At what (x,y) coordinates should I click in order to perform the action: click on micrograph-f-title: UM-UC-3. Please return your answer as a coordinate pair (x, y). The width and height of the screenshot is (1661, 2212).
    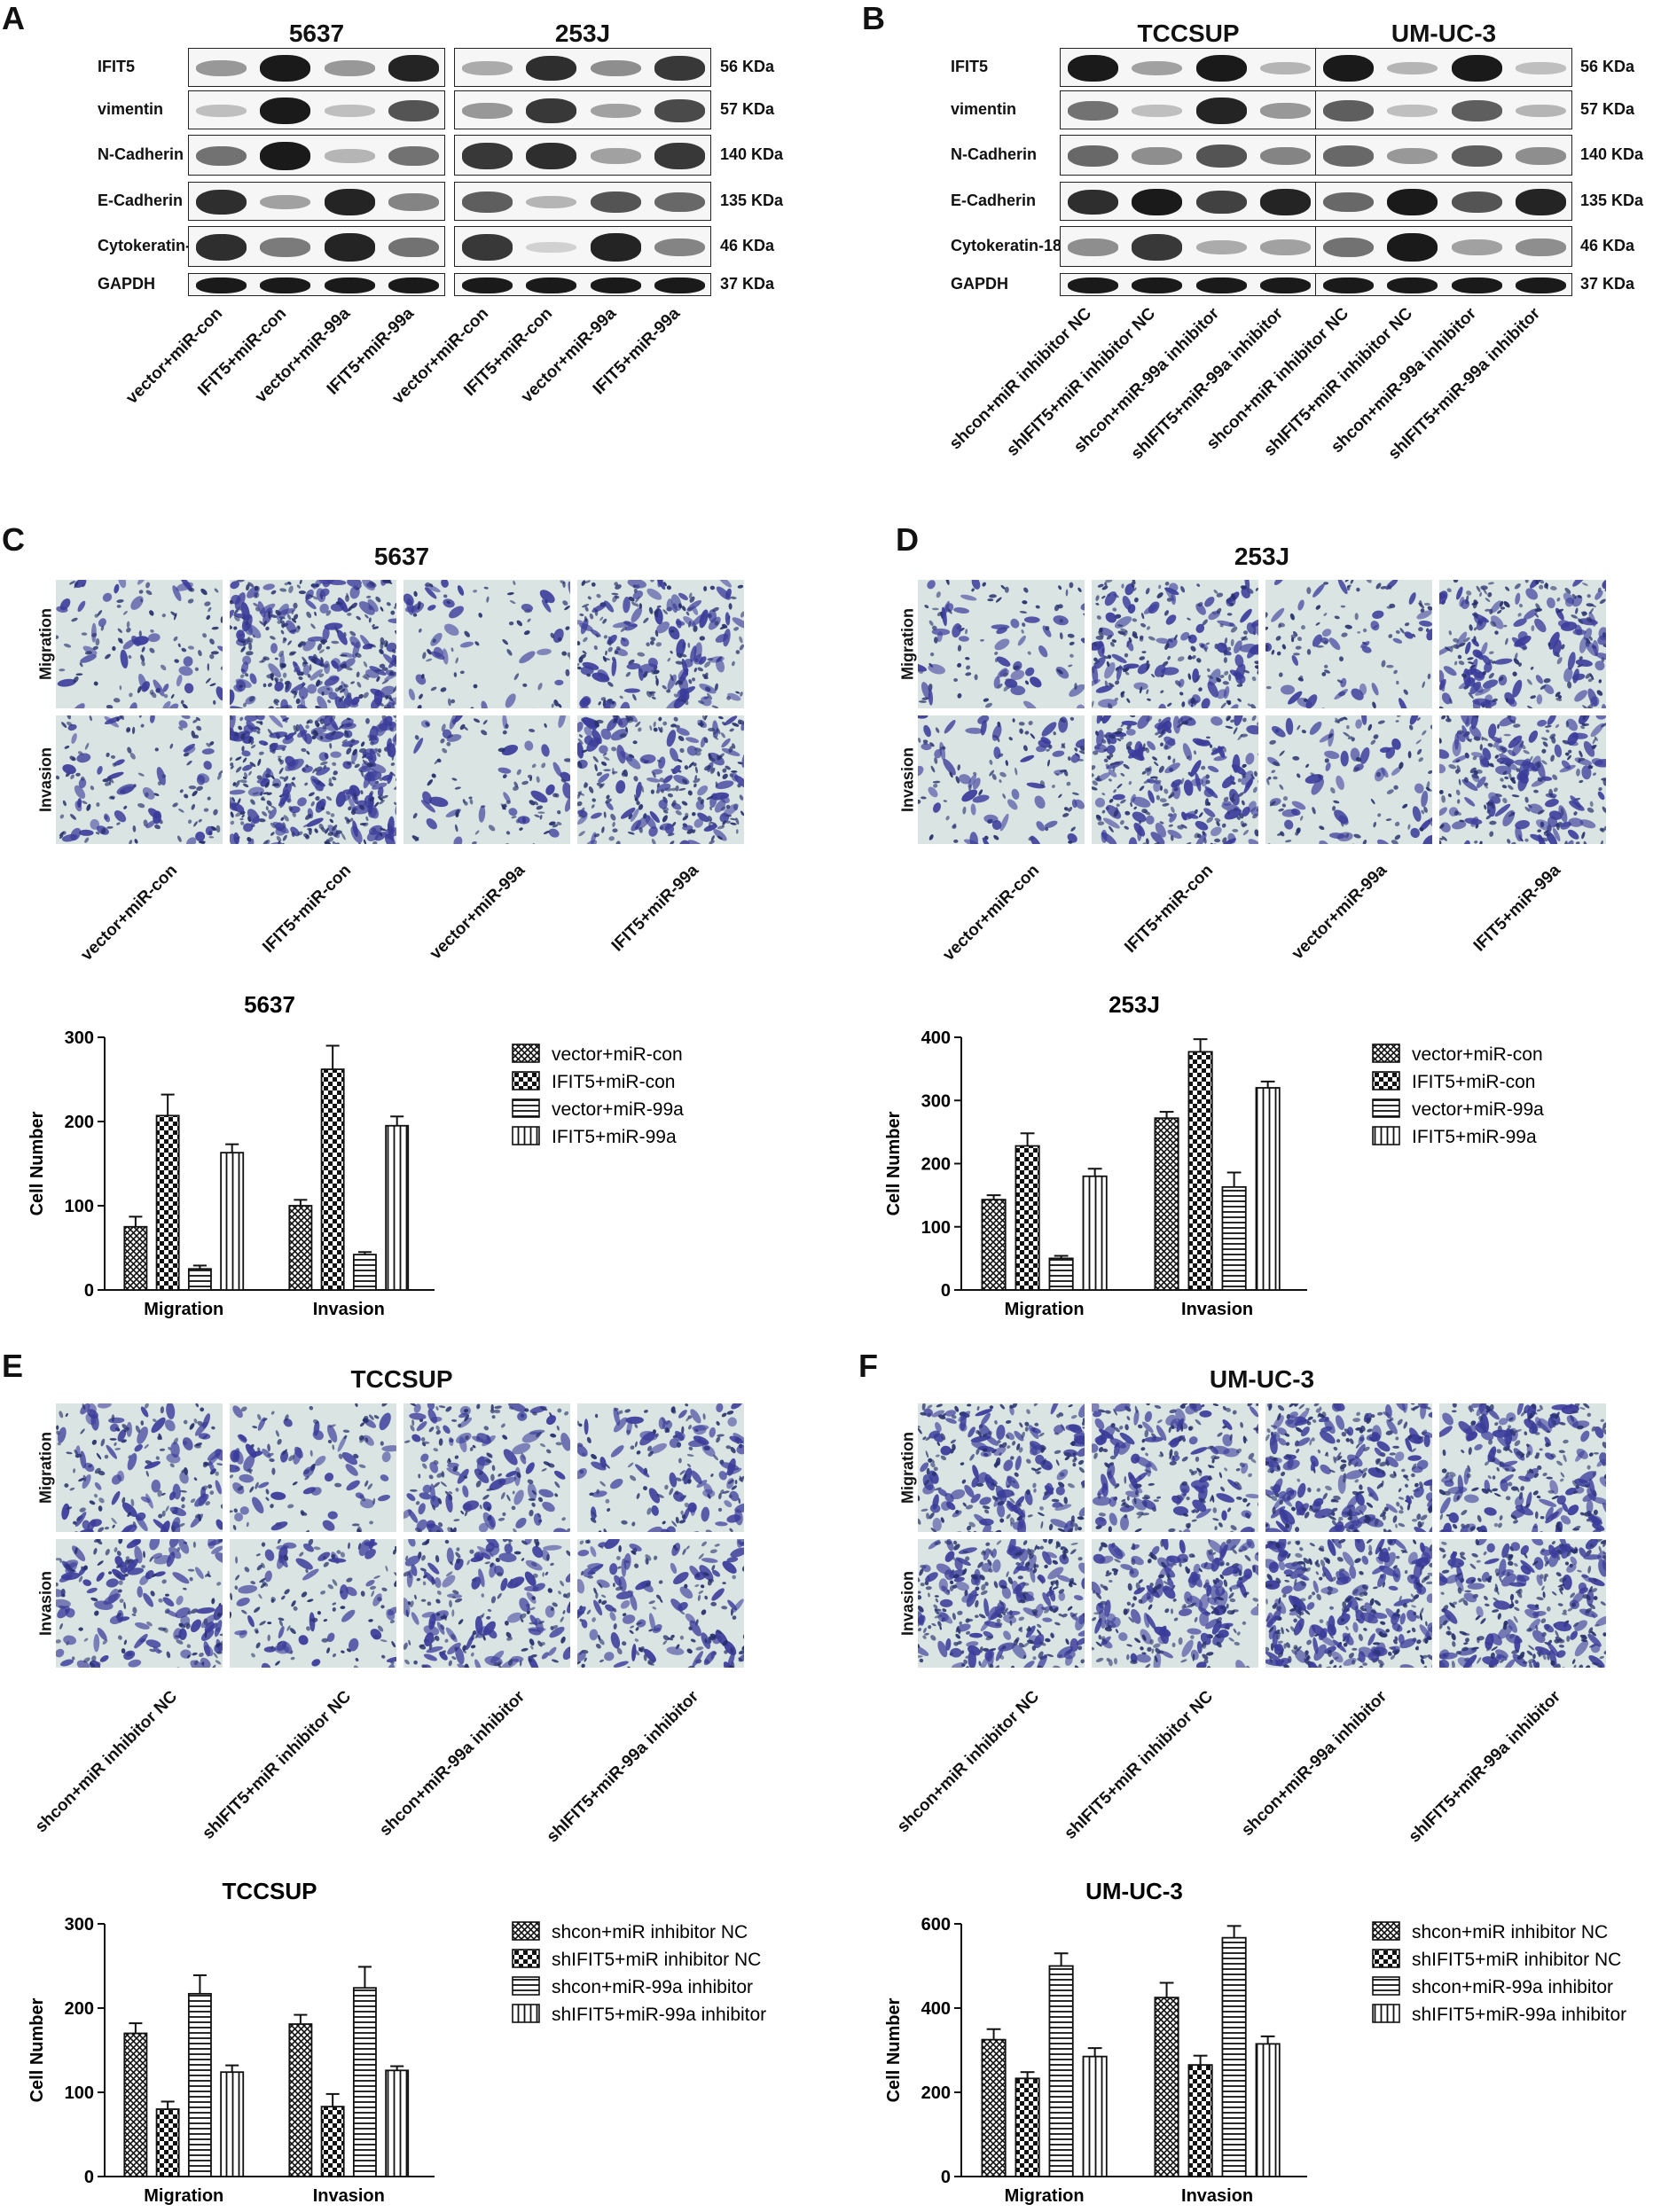
    Looking at the image, I should click on (1262, 1379).